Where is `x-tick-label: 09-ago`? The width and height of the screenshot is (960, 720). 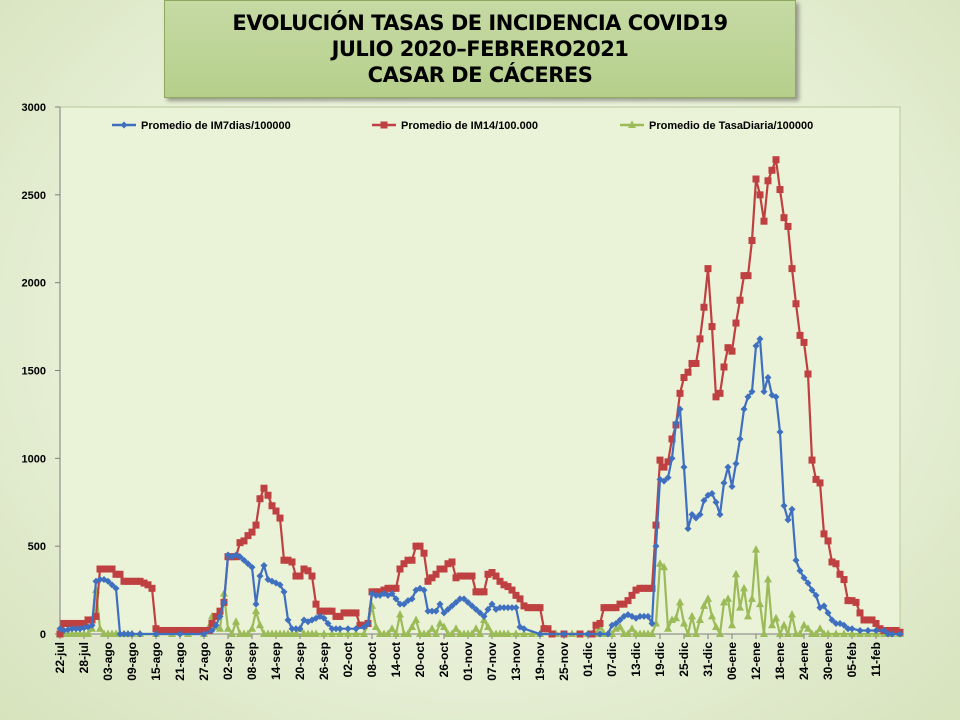
x-tick-label: 09-ago is located at coordinates (132, 661).